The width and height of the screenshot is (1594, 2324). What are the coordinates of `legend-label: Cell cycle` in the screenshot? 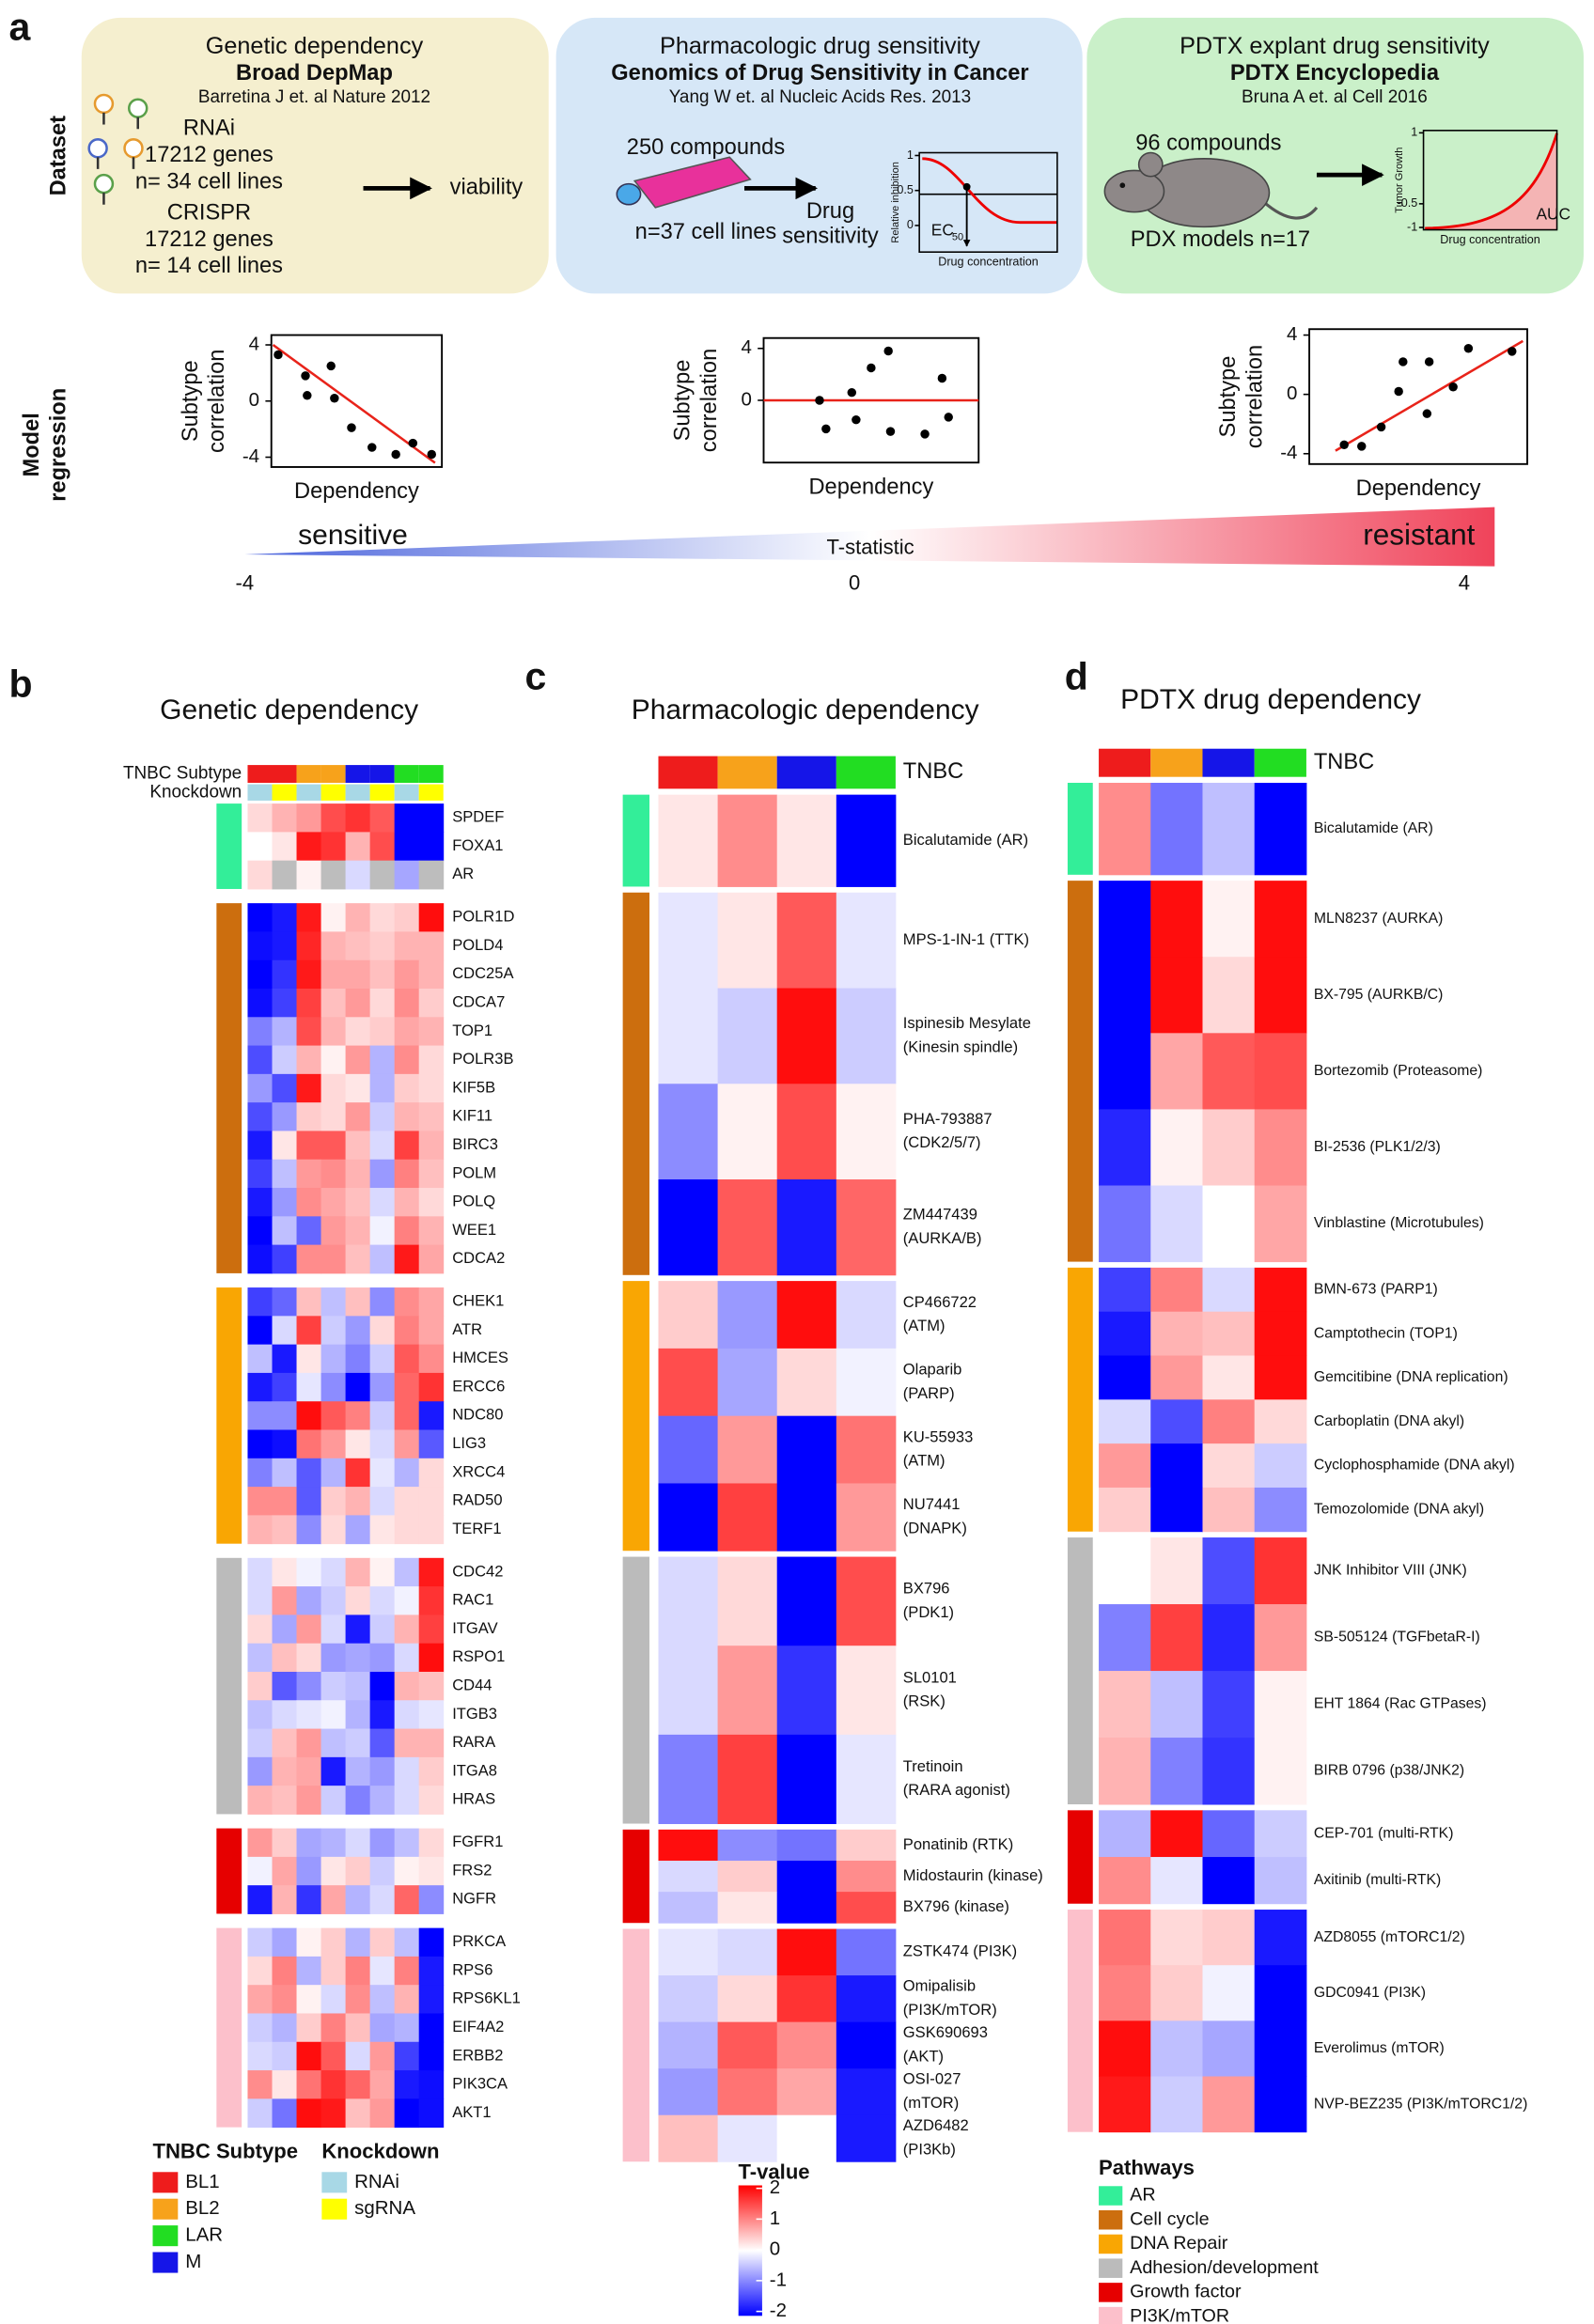 It's located at (1169, 2218).